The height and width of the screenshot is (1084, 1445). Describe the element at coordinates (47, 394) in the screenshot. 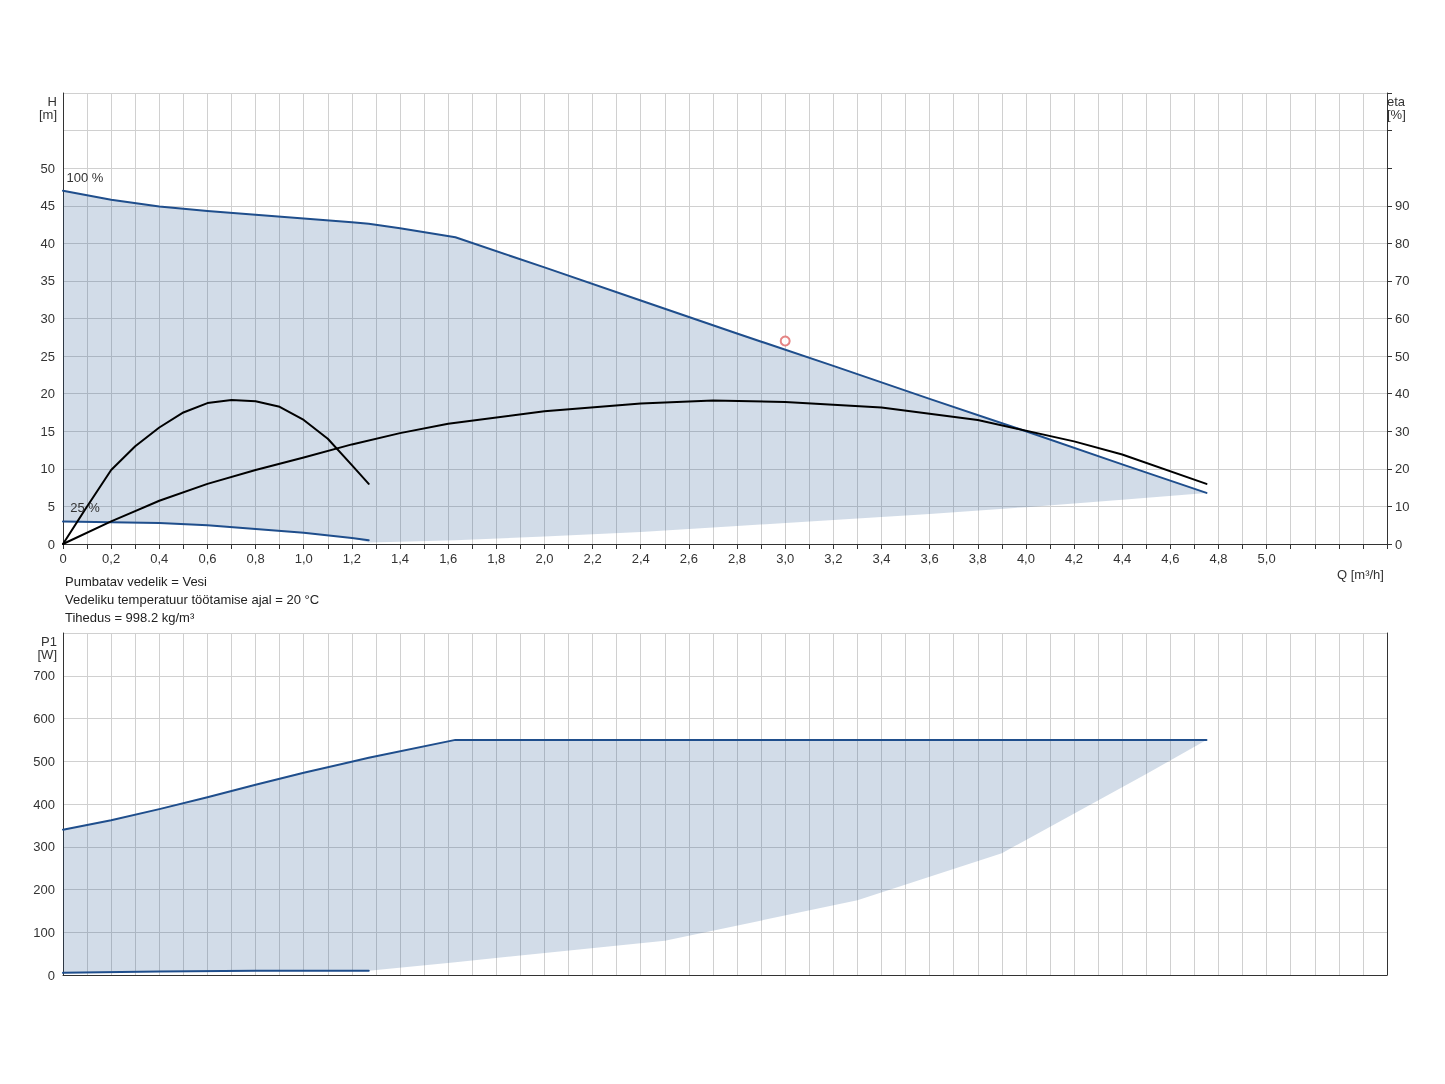

I see `y-tick-label: 20` at that location.